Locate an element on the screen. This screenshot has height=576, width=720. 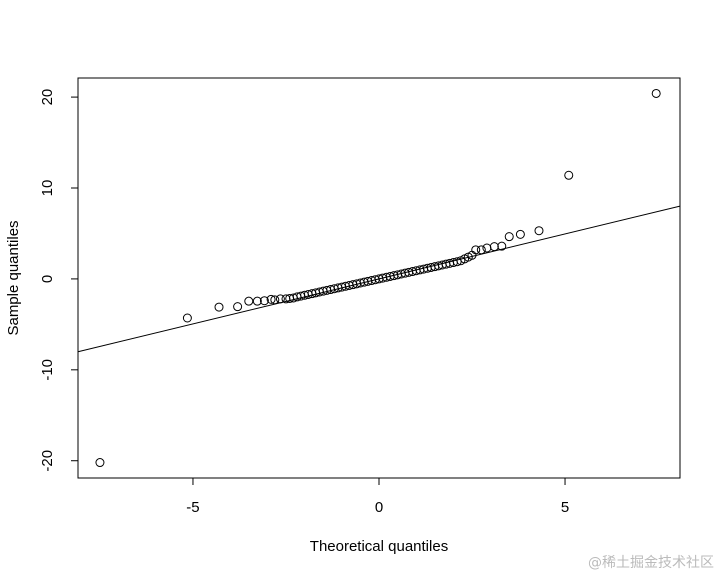
x-tick-label: 0 is located at coordinates (379, 507).